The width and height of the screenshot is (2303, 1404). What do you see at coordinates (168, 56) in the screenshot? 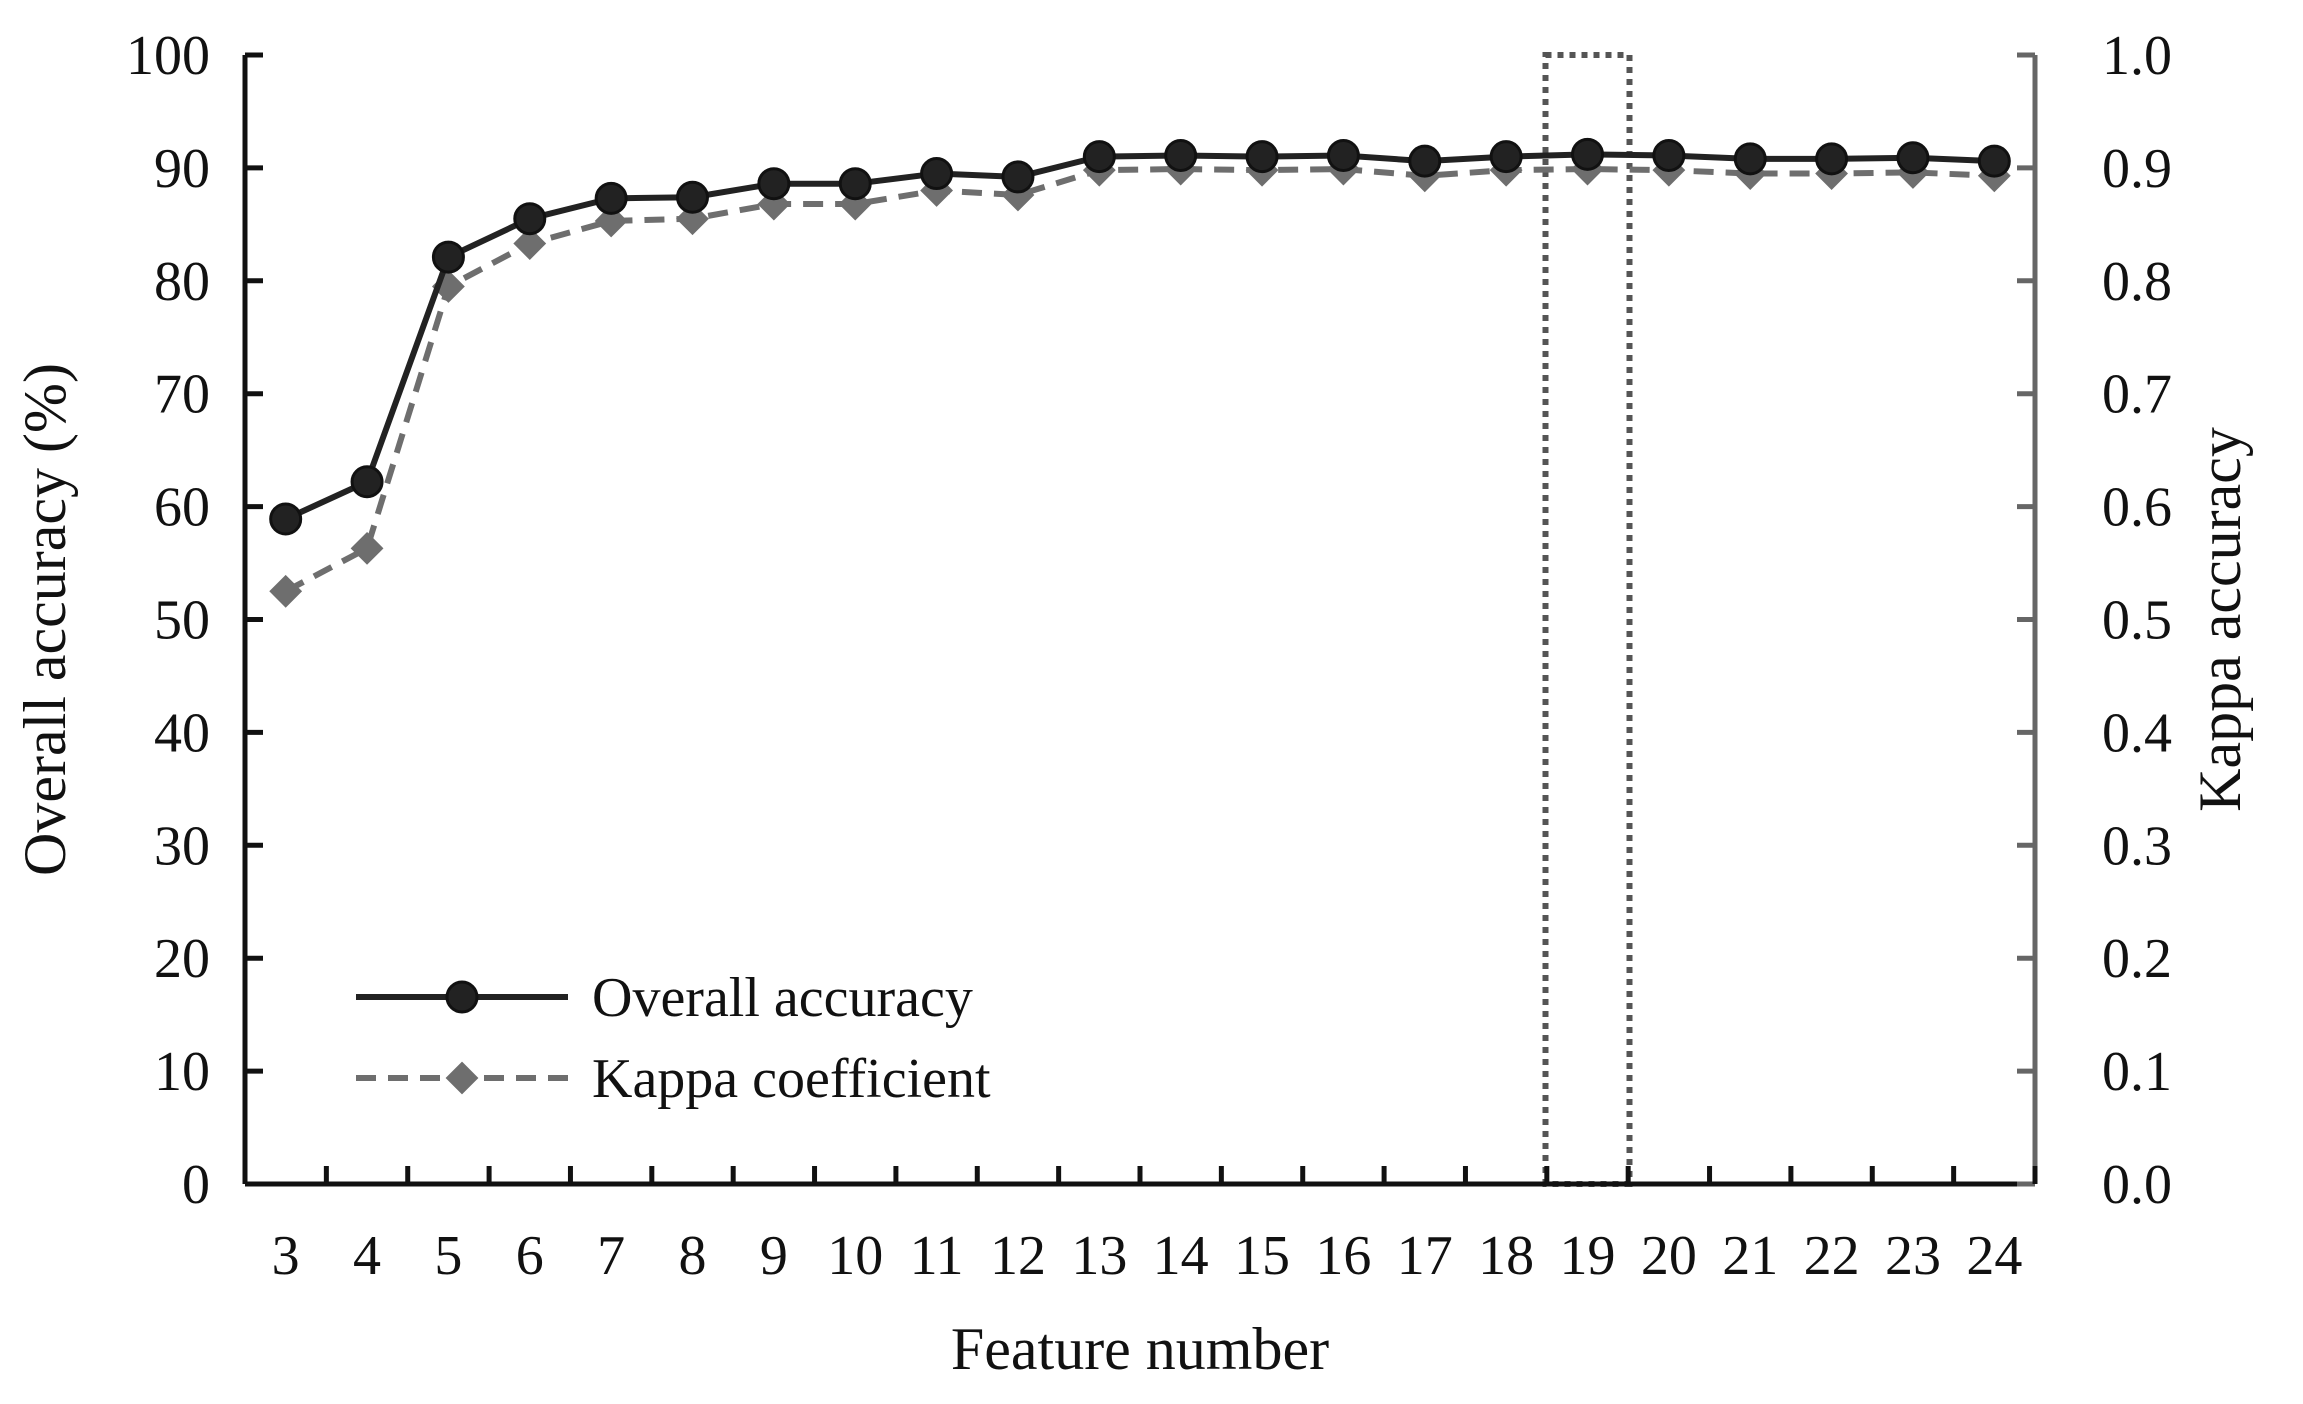
I see `y-tick-label-left: 100` at bounding box center [168, 56].